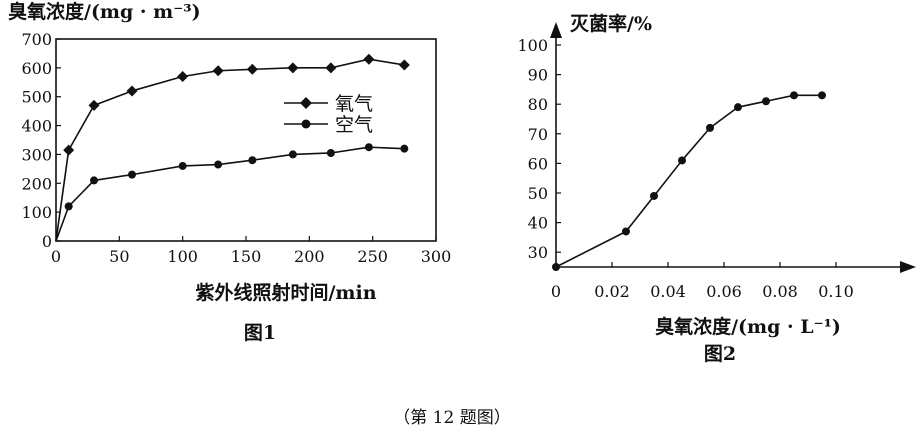 This screenshot has width=920, height=437. I want to click on chart-2-y-axis-title: 灭菌率/%, so click(610, 23).